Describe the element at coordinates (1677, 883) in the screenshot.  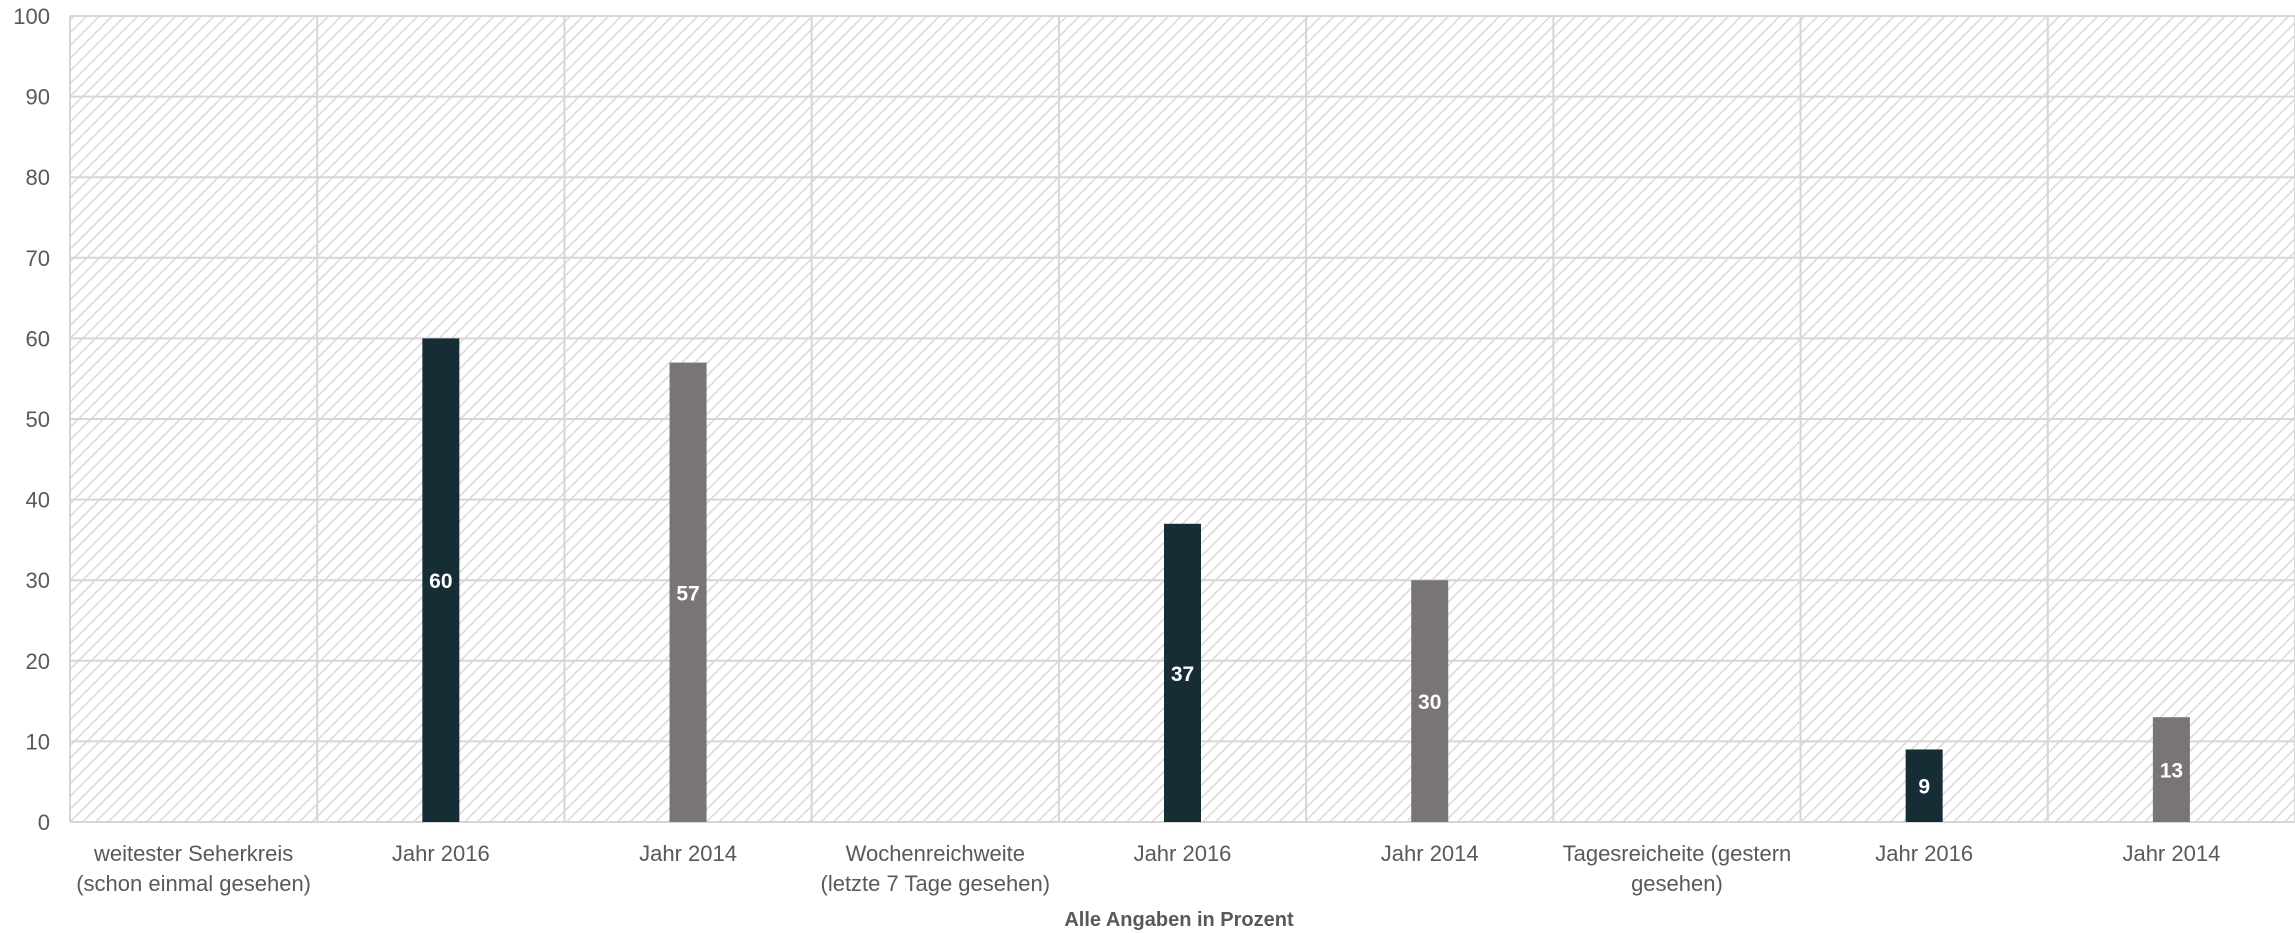
I see `x-category-label: gesehen)` at that location.